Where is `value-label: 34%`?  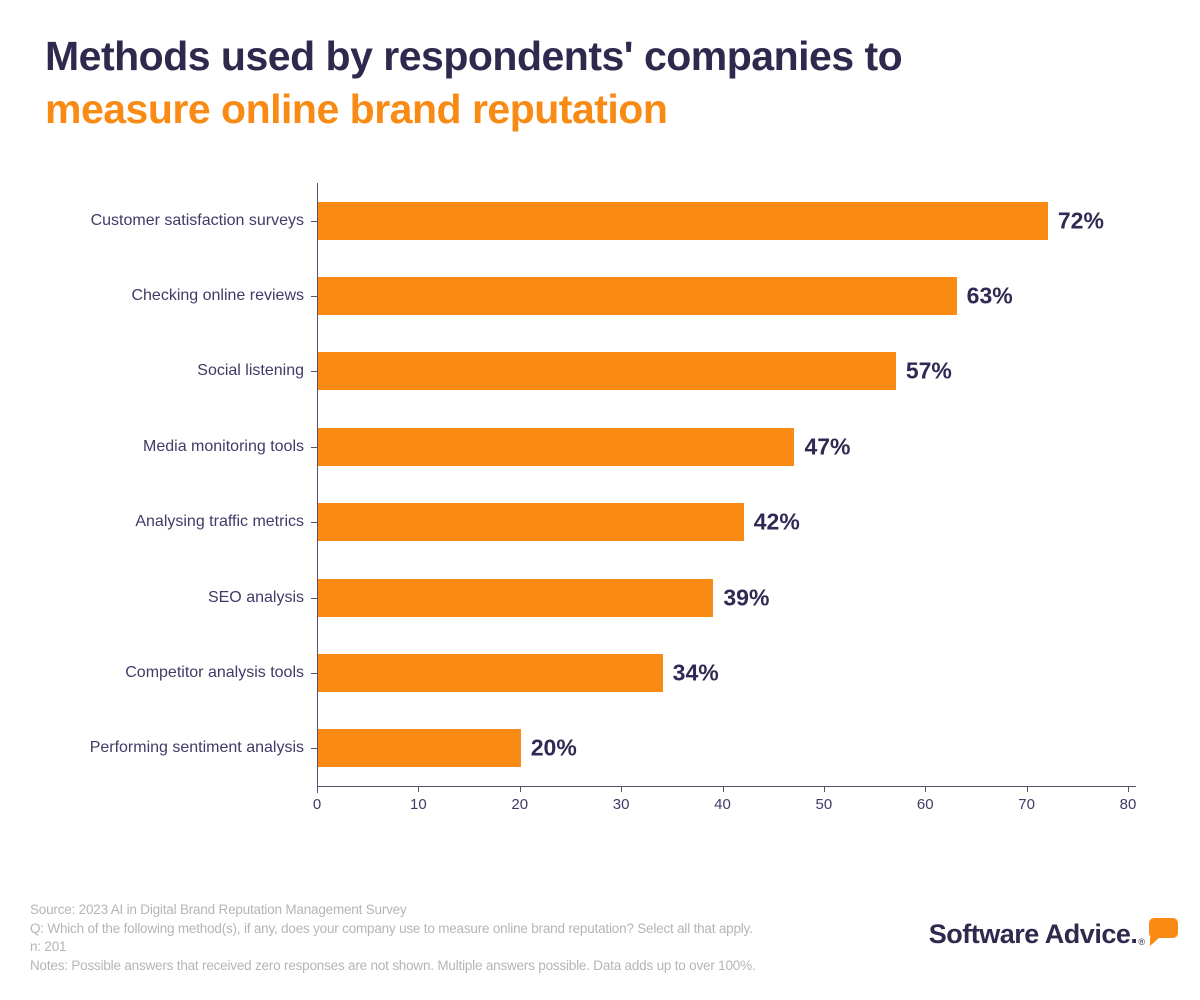
value-label: 34% is located at coordinates (695, 672).